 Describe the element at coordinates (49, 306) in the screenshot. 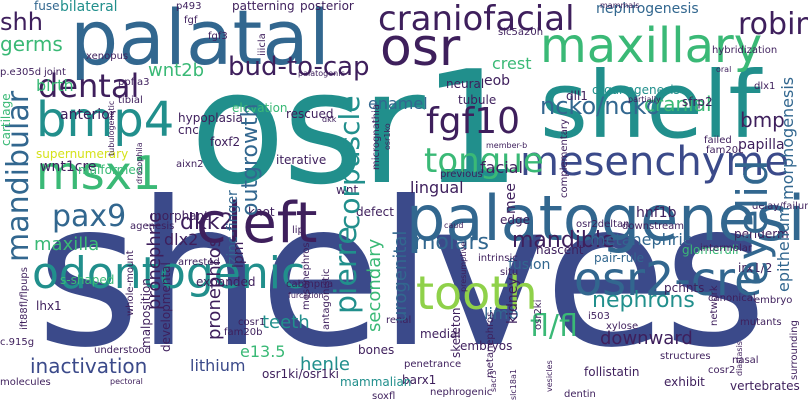

I see `word-lhx1: lhx1` at that location.